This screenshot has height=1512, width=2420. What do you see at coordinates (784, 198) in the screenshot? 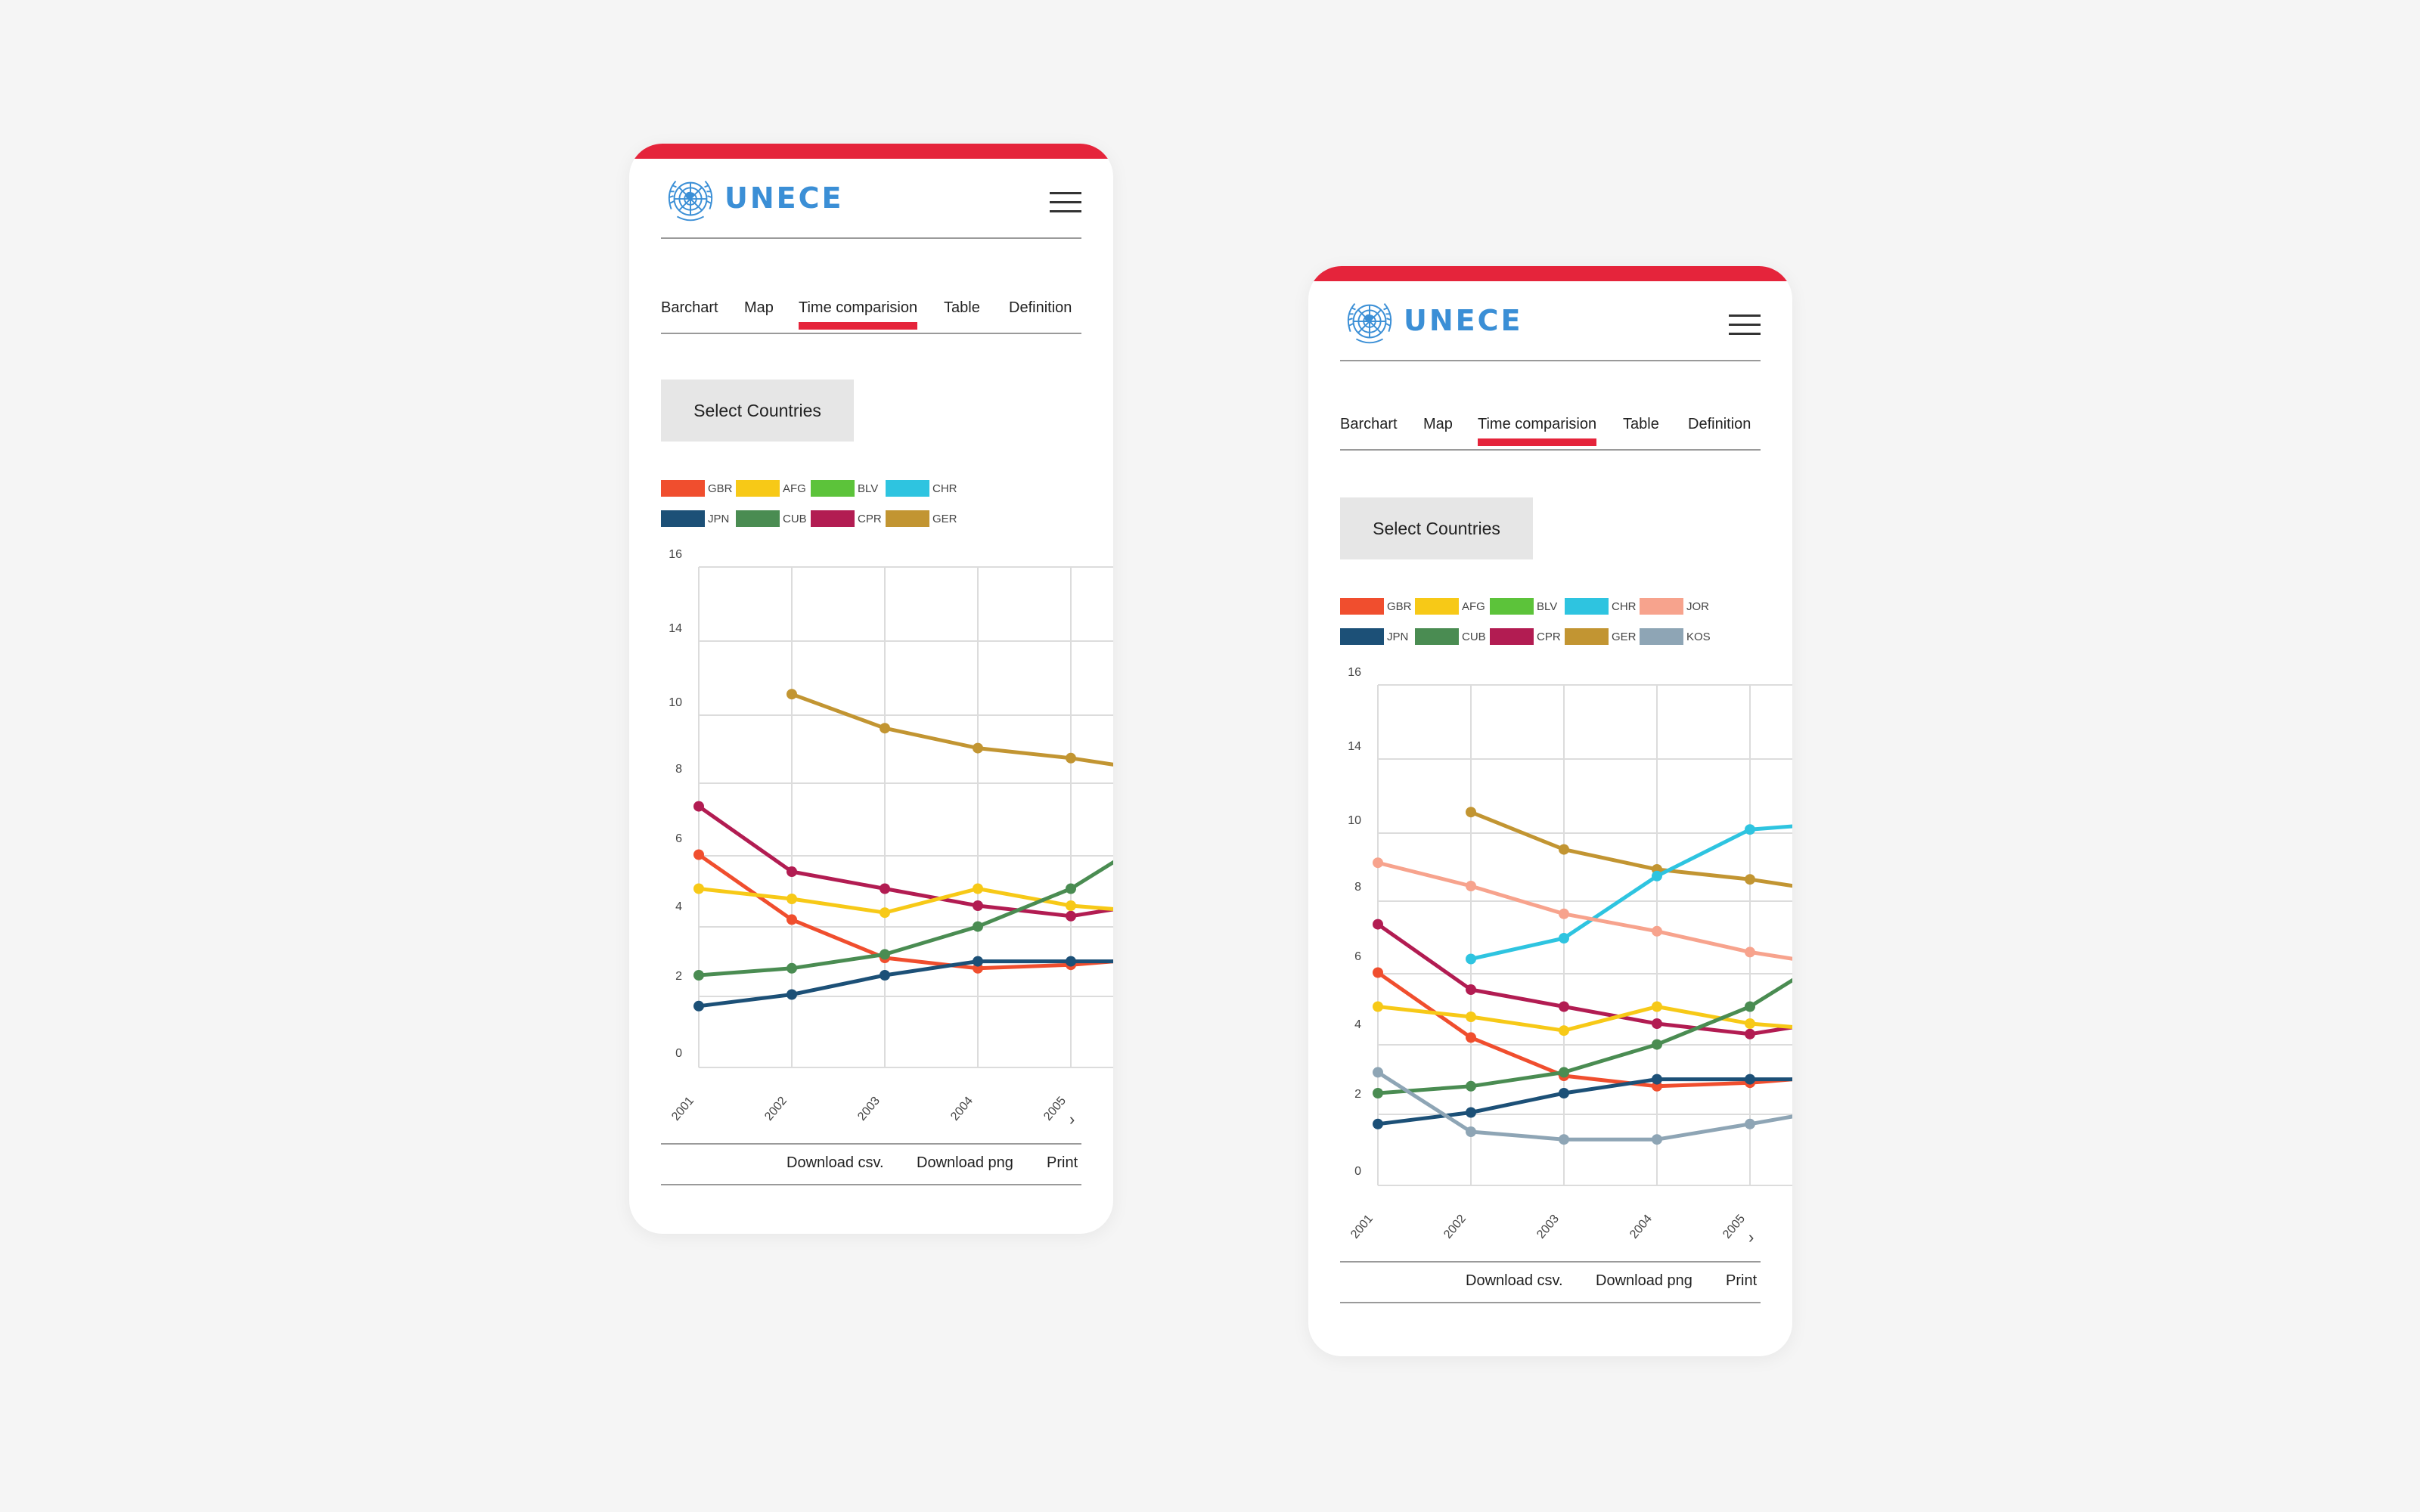
I see `brand-name: UNECE` at bounding box center [784, 198].